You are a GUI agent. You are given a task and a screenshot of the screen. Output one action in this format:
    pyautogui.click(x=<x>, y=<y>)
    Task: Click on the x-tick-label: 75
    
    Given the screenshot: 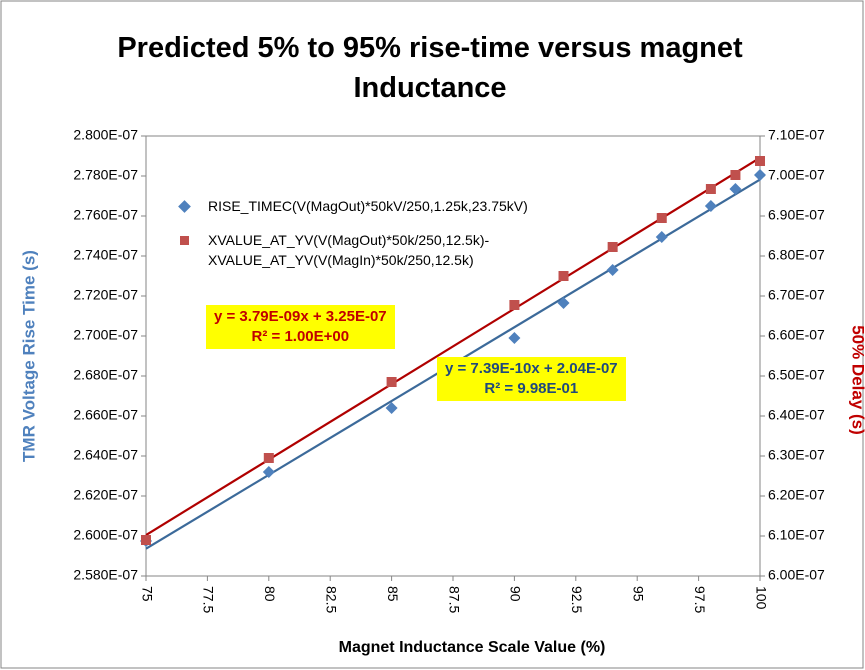 What is the action you would take?
    pyautogui.click(x=147, y=594)
    